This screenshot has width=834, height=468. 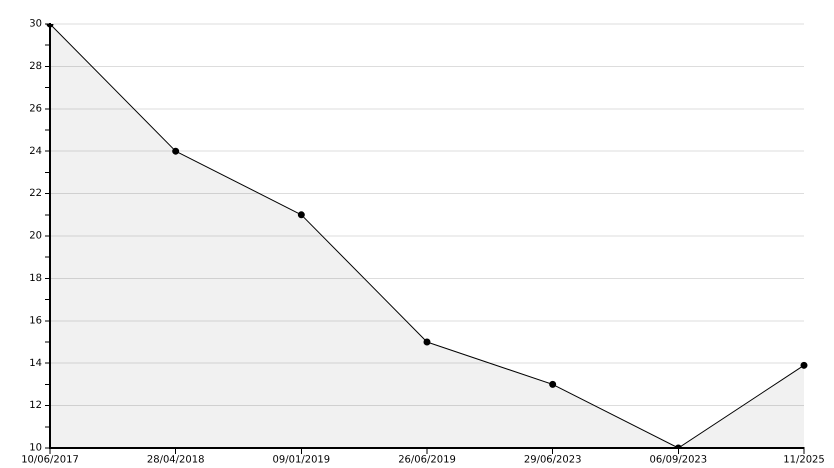 What do you see at coordinates (35, 406) in the screenshot?
I see `y-tick-label: 12` at bounding box center [35, 406].